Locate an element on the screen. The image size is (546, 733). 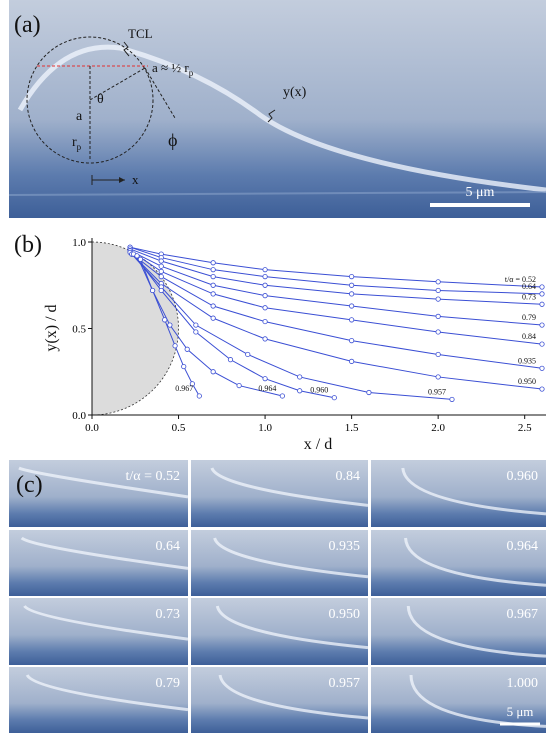
y-axis-label: y(x) / d is located at coordinates (51, 327).